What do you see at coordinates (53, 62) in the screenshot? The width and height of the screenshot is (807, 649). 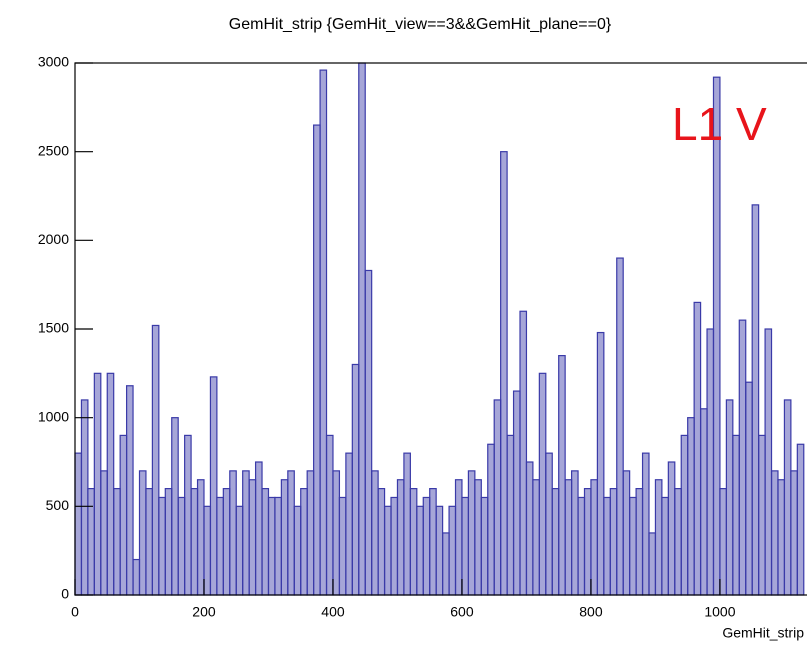 I see `y-tick-label: 3000` at bounding box center [53, 62].